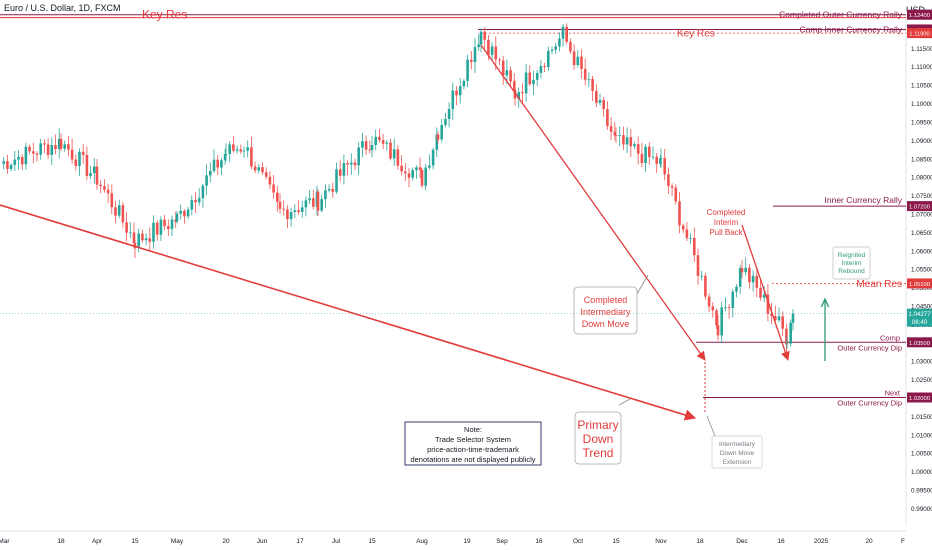 Image resolution: width=932 pixels, height=550 pixels. I want to click on y-tick-label: 1.04500, so click(921, 306).